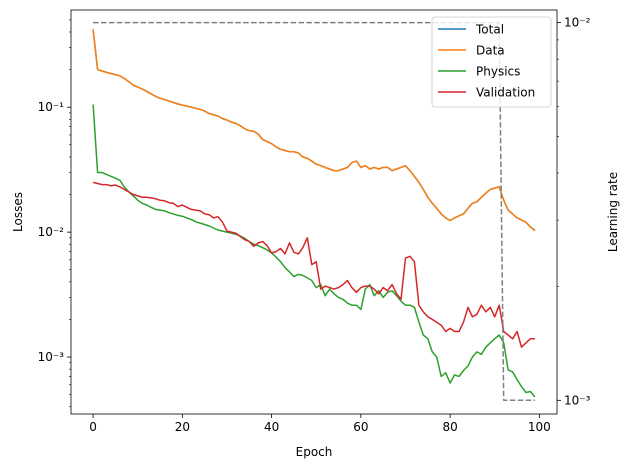 The width and height of the screenshot is (630, 470). What do you see at coordinates (182, 427) in the screenshot?
I see `x-tick-label: 20` at bounding box center [182, 427].